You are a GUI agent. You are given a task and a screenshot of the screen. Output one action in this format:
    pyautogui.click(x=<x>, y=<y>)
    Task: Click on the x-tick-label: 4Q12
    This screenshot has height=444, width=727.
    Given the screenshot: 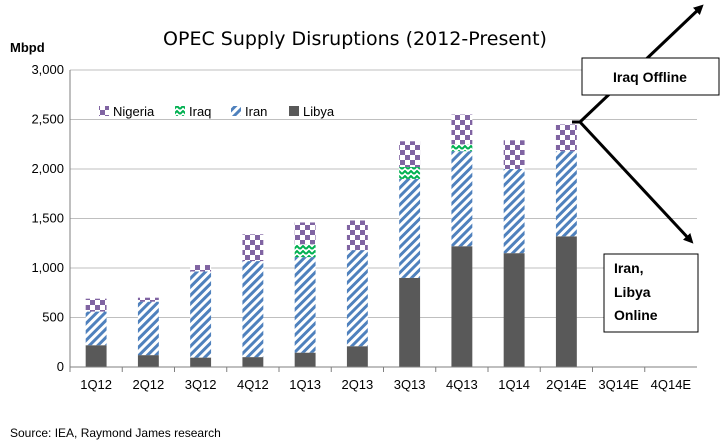 What is the action you would take?
    pyautogui.click(x=253, y=384)
    